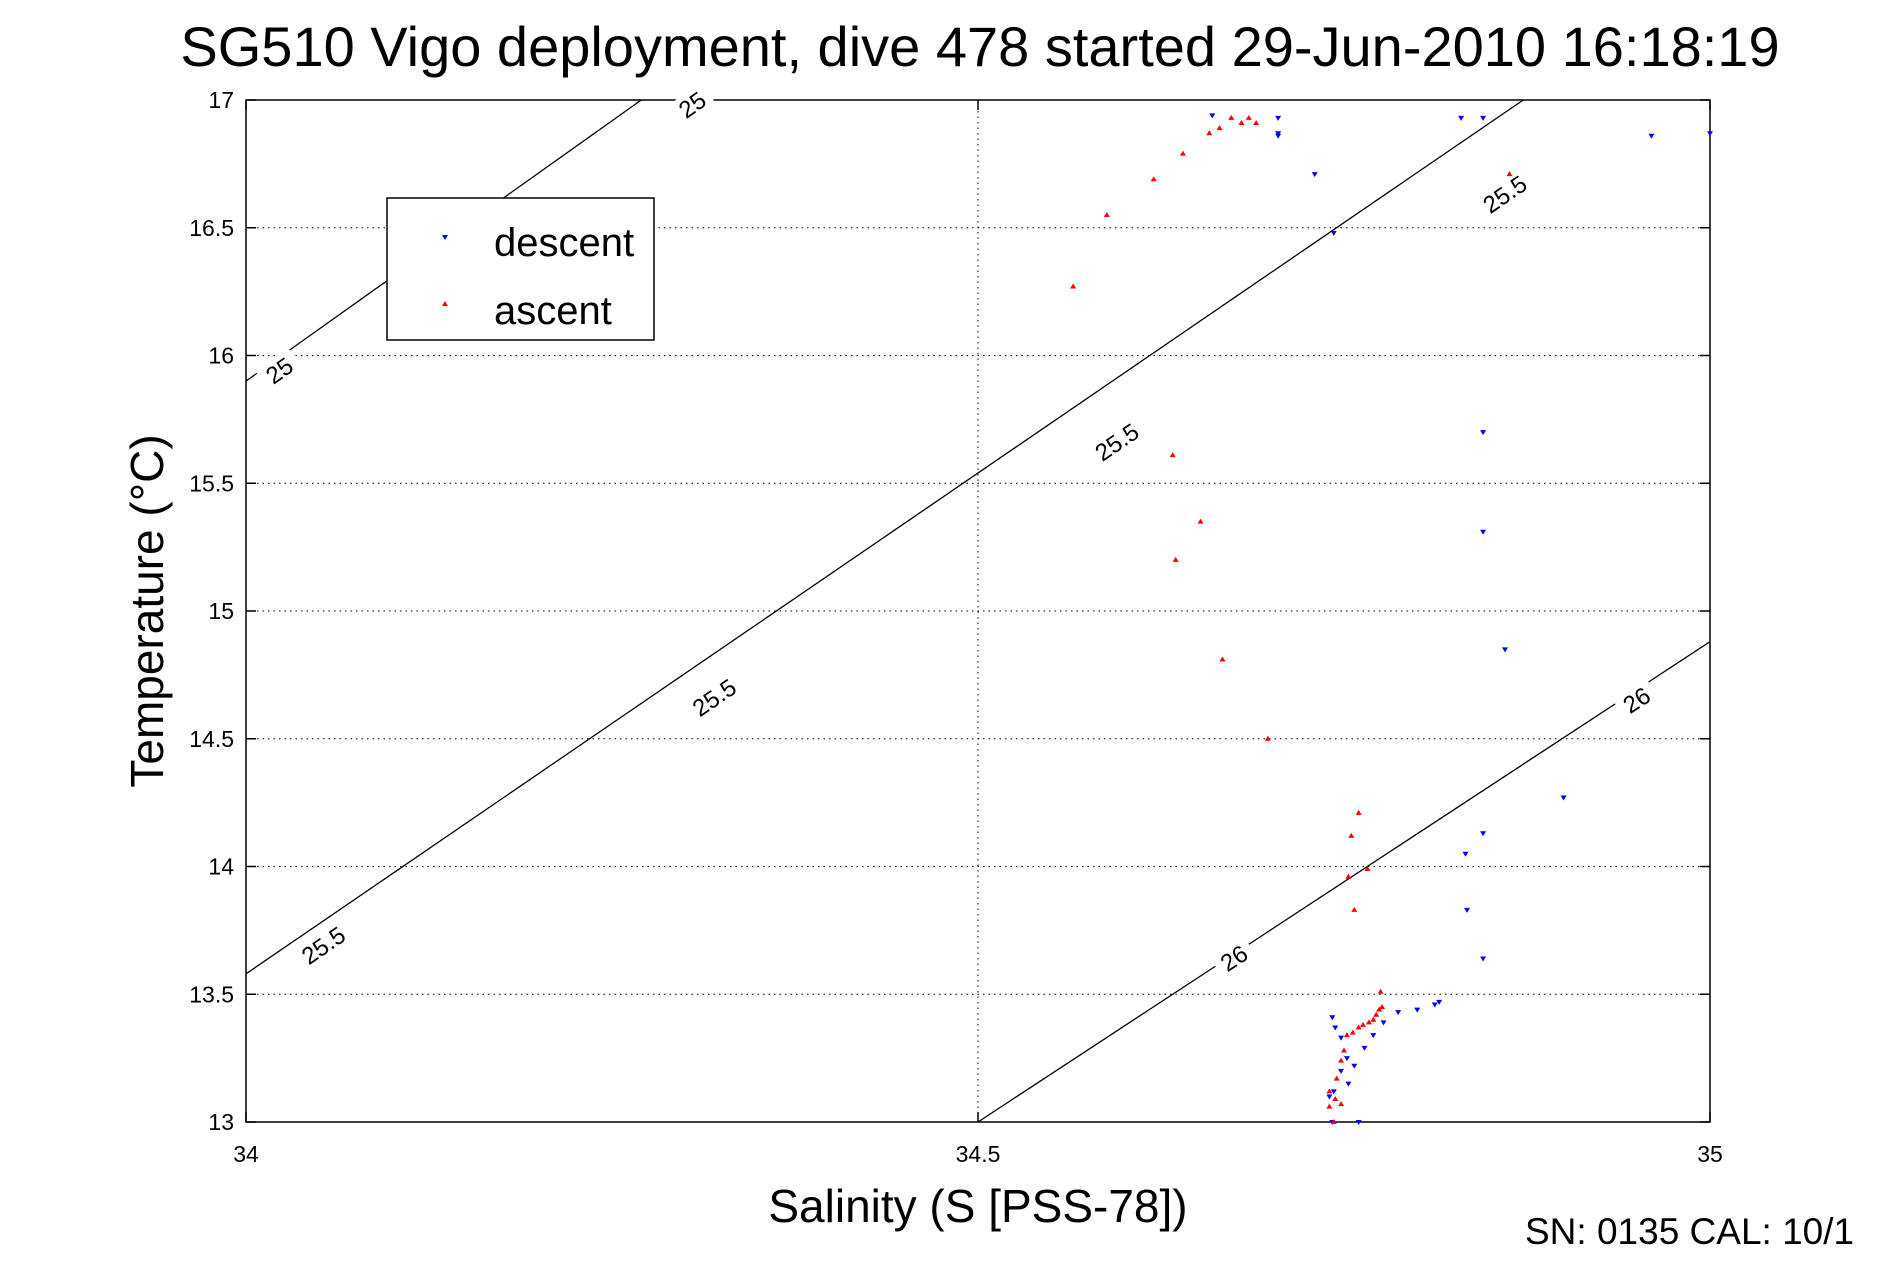  What do you see at coordinates (211, 994) in the screenshot?
I see `y-tick-label: 13.5` at bounding box center [211, 994].